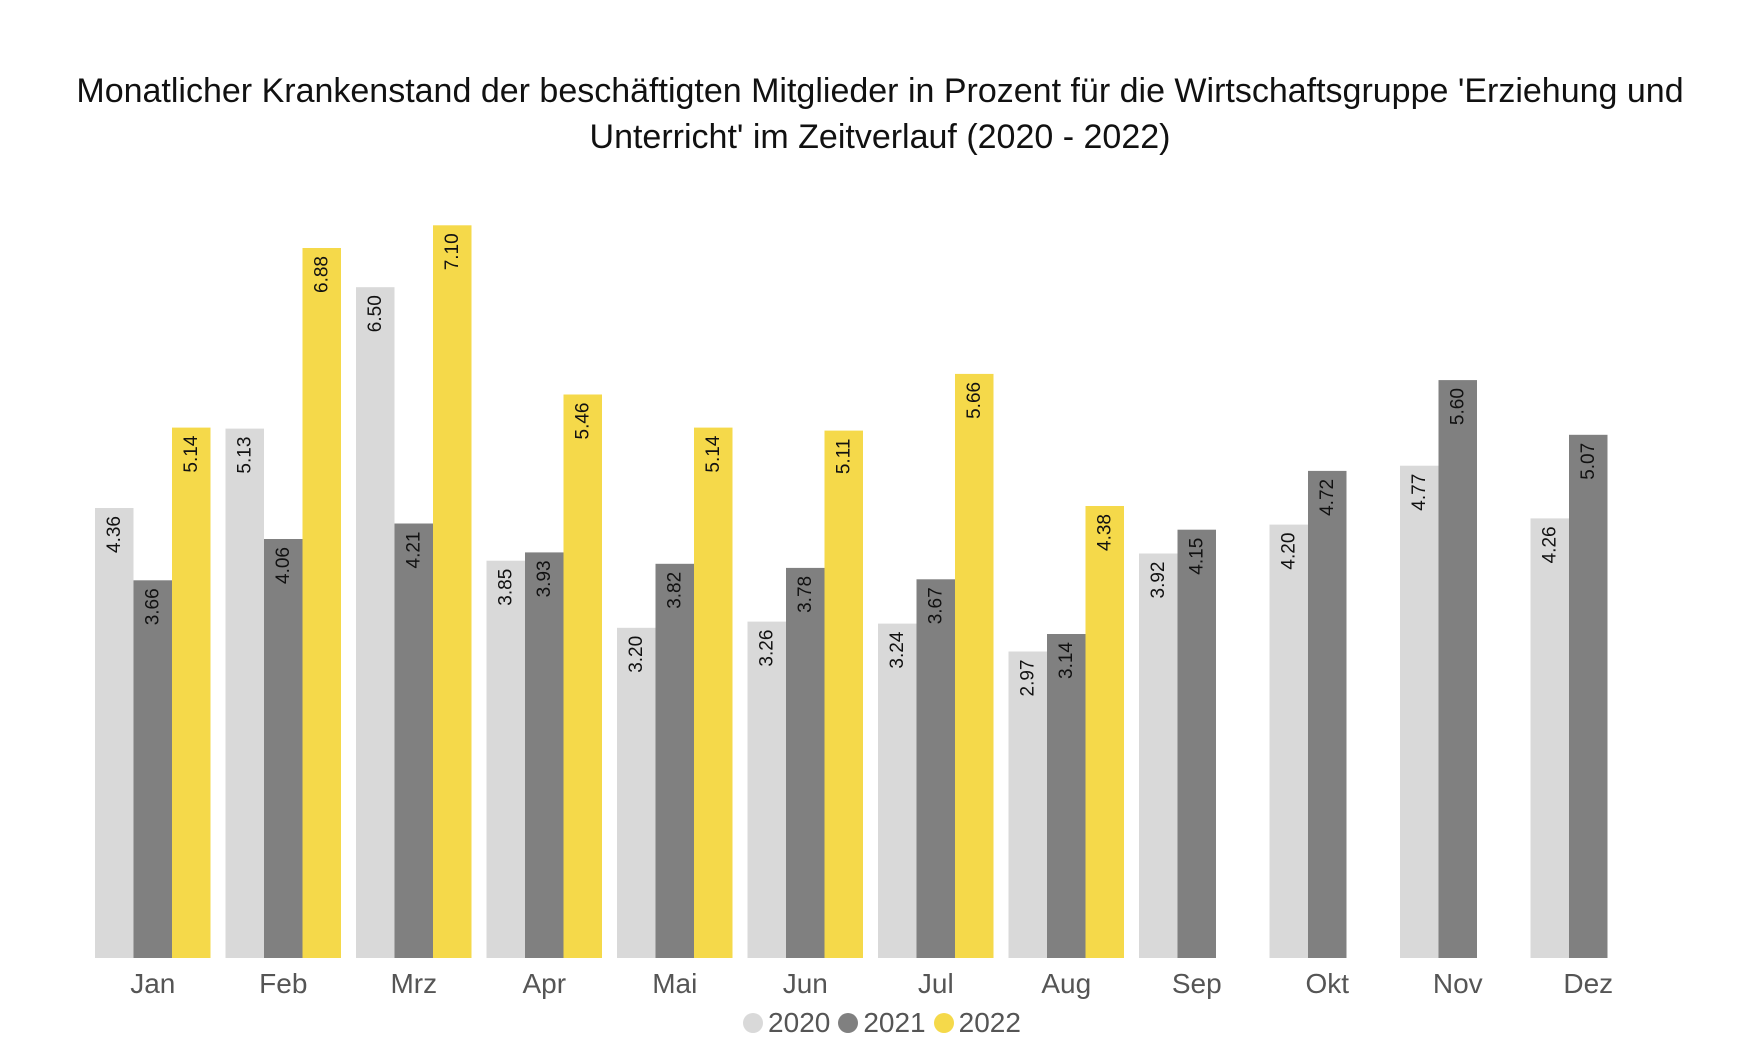 The width and height of the screenshot is (1764, 1039). What do you see at coordinates (935, 605) in the screenshot?
I see `data-label-2021-jul: 3.67` at bounding box center [935, 605].